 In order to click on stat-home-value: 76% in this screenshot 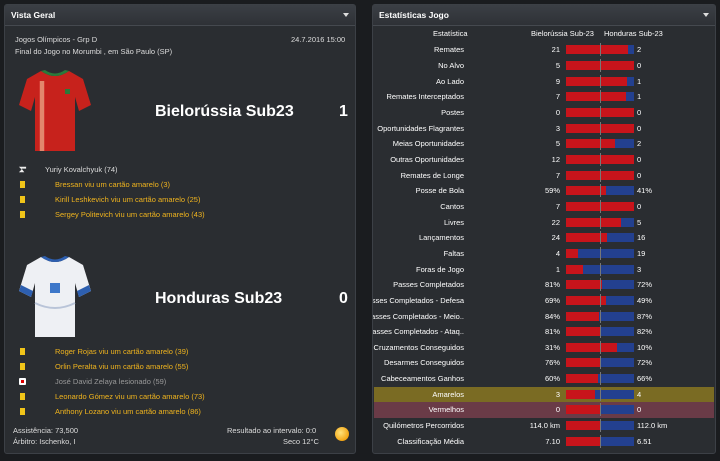, I will do `click(552, 363)`.